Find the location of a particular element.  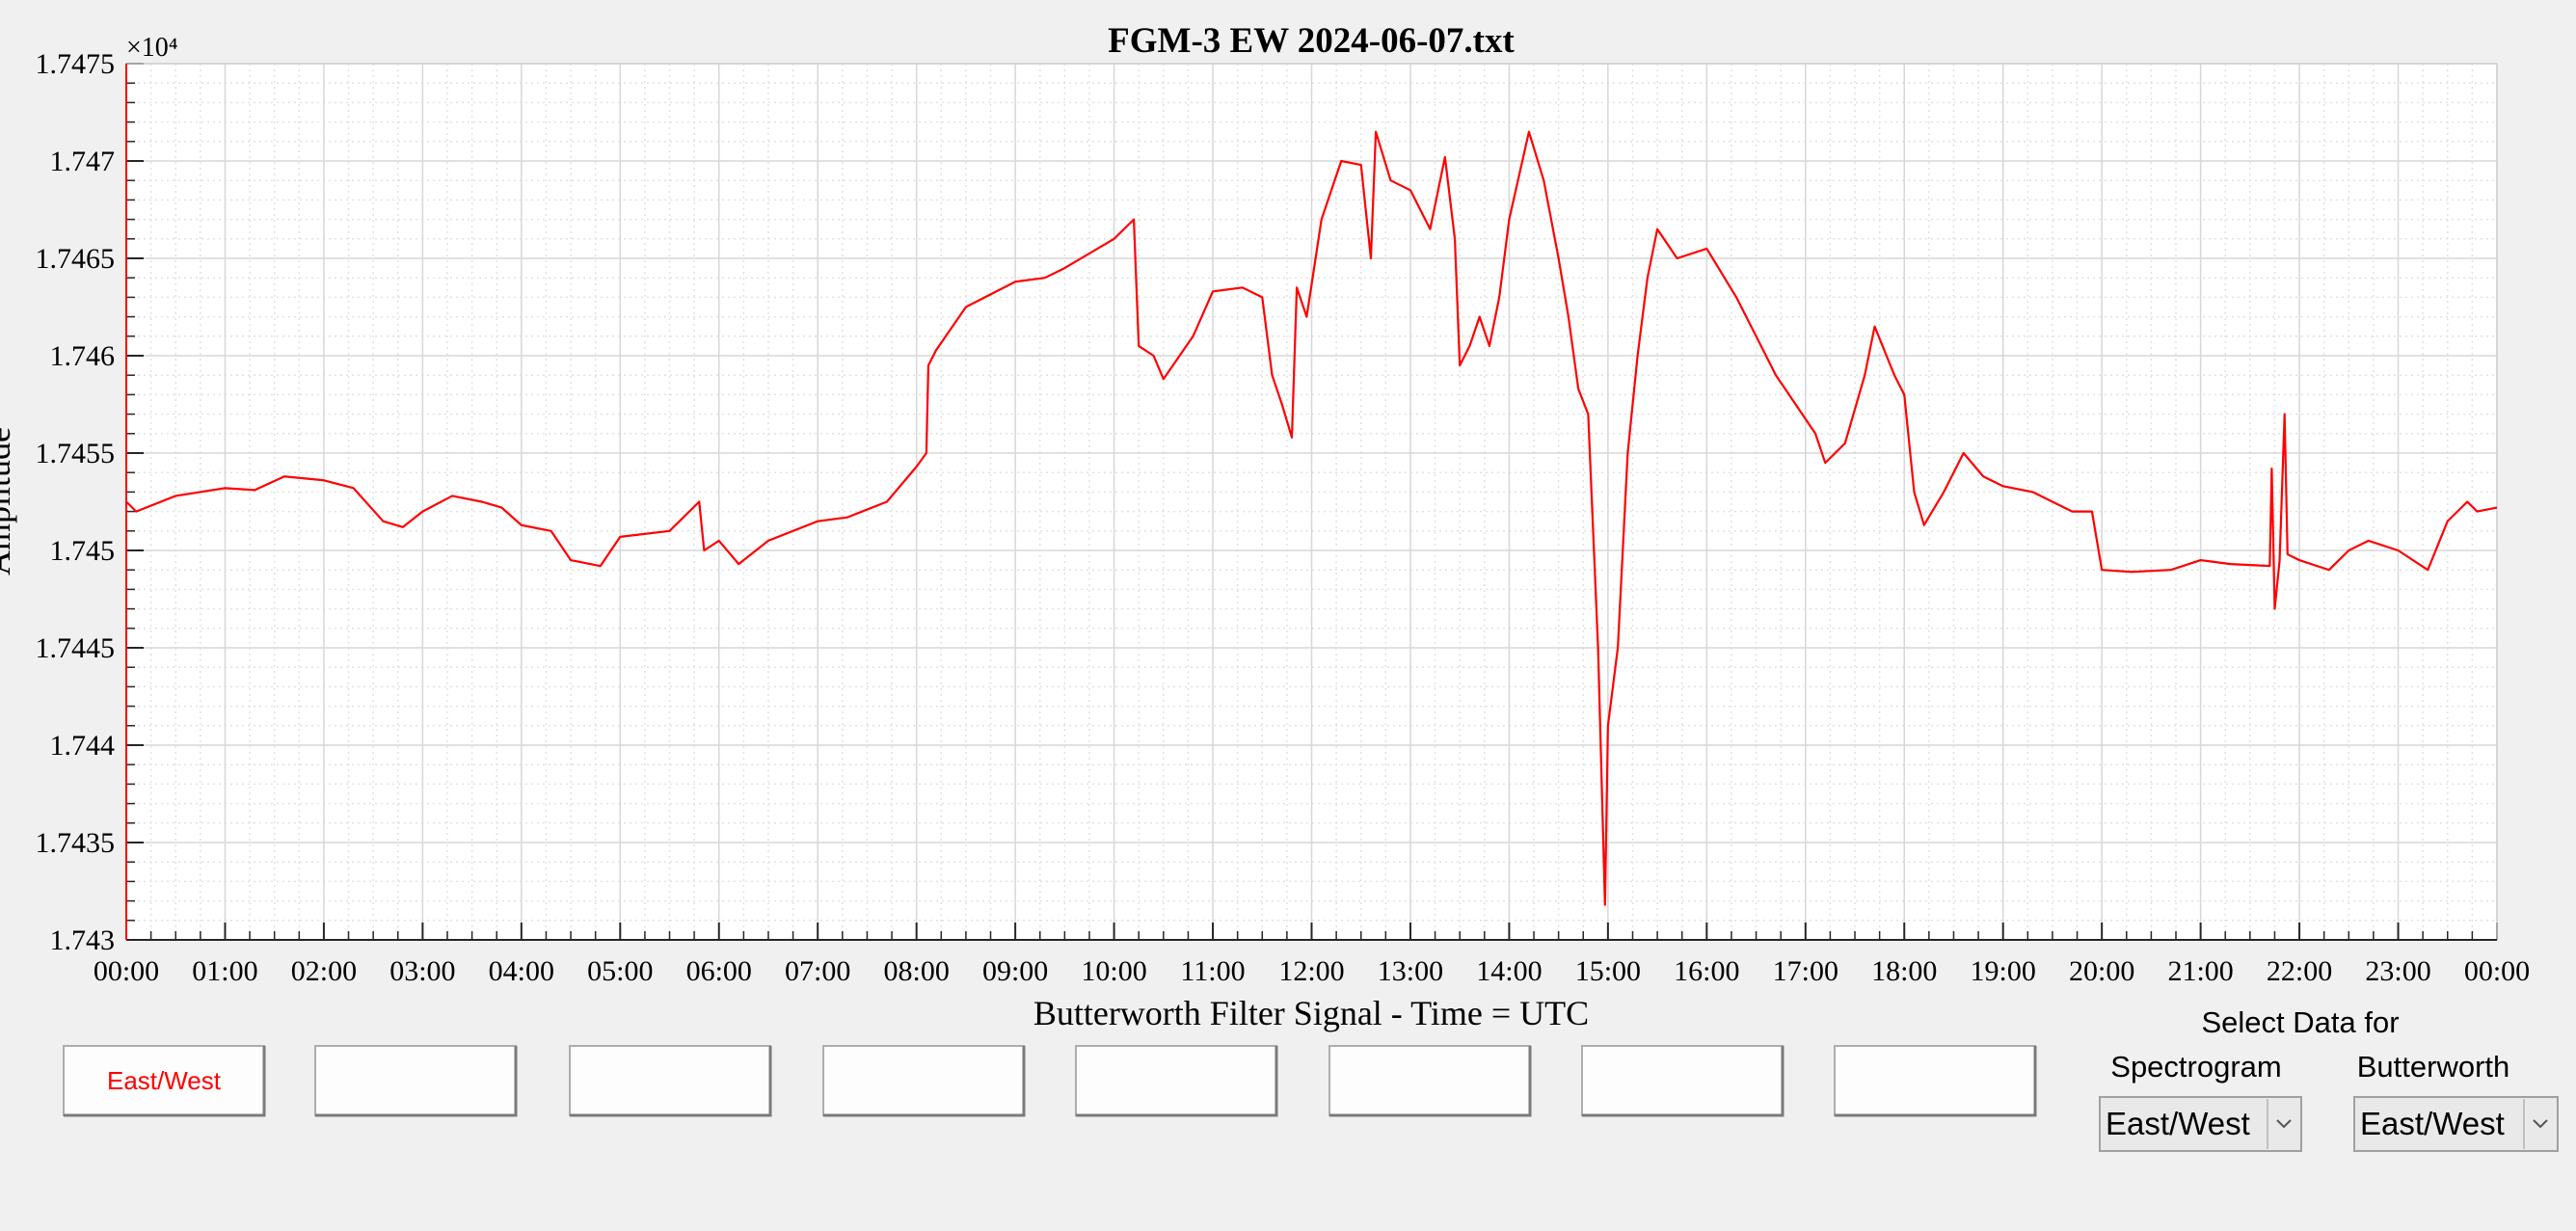

y-tick-label: 1.7435 is located at coordinates (76, 843).